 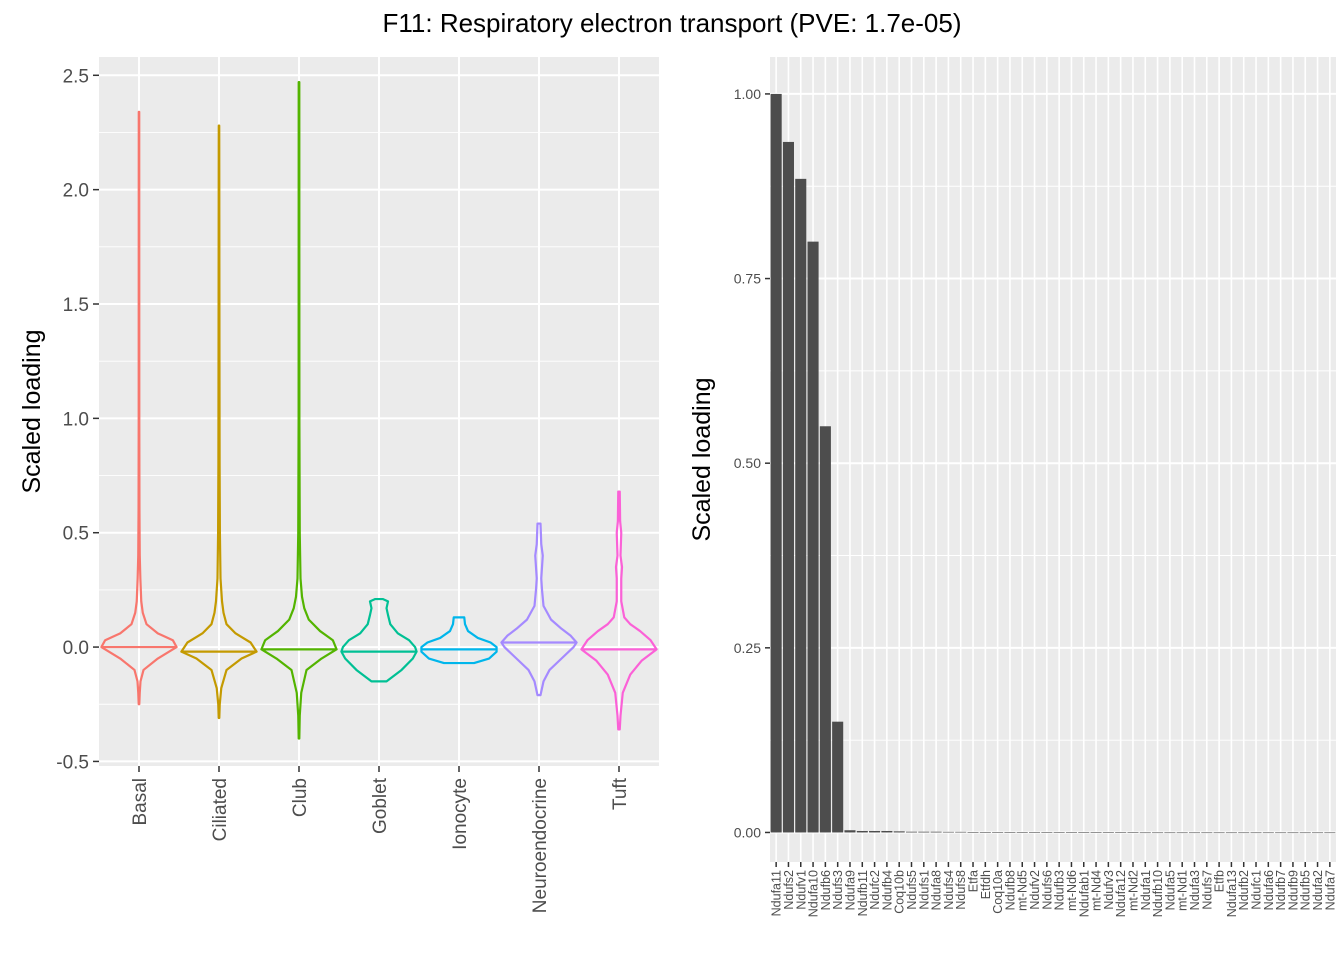 I want to click on bar-ndufb2, so click(x=1244, y=833).